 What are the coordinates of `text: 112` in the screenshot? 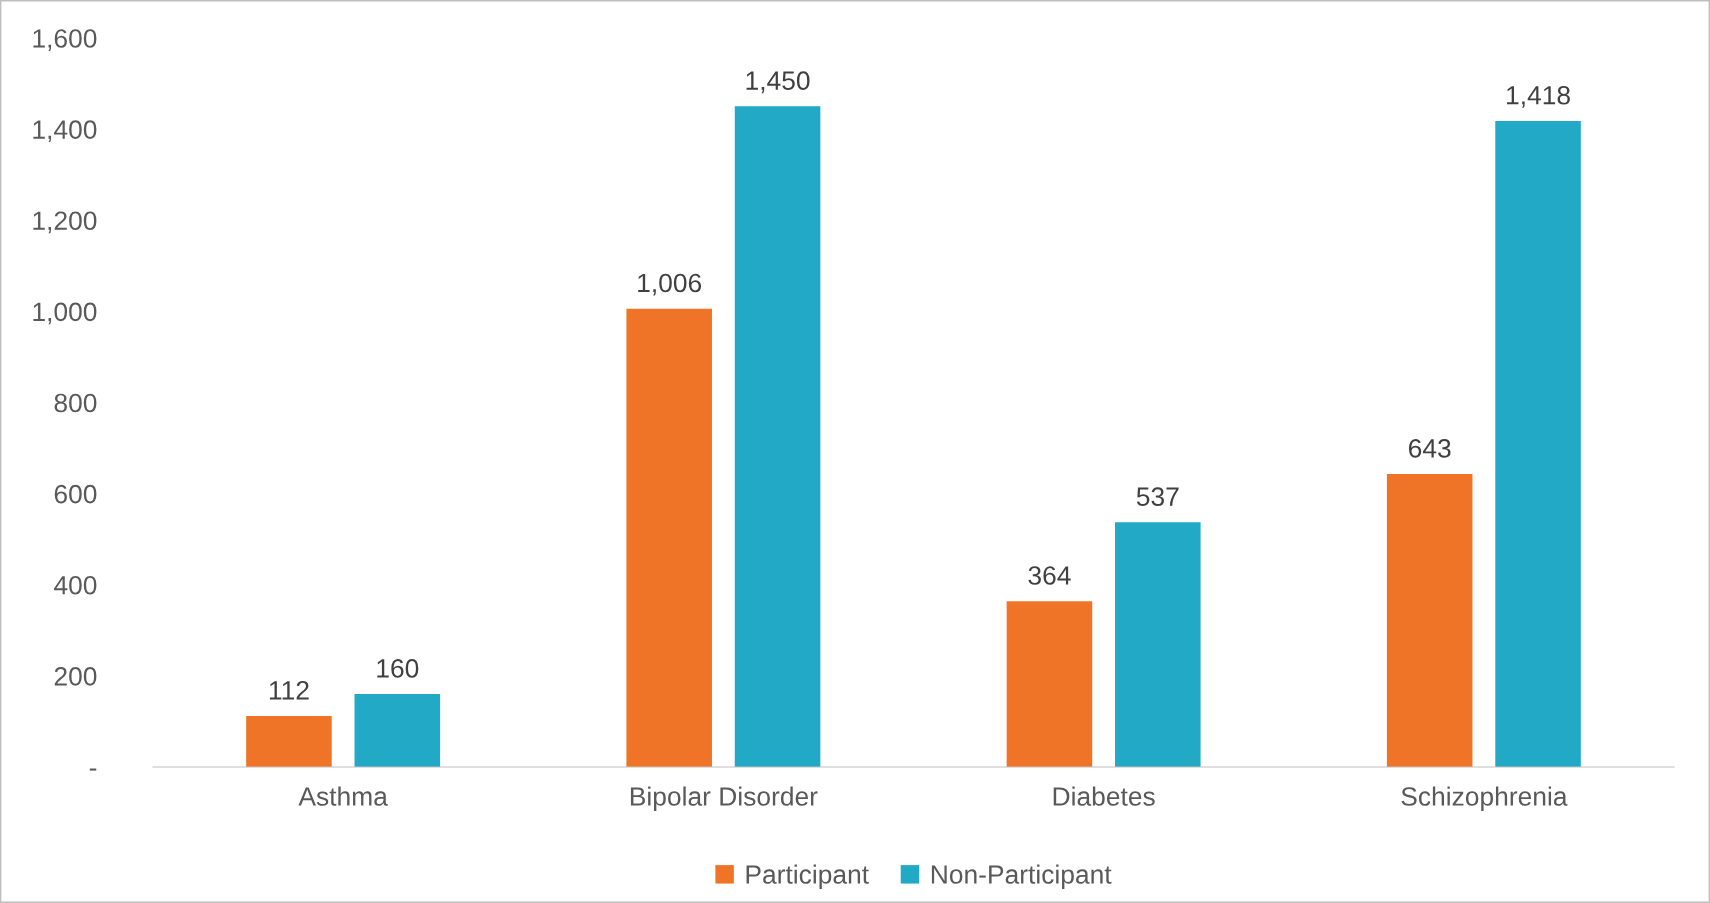 It's located at (289, 690).